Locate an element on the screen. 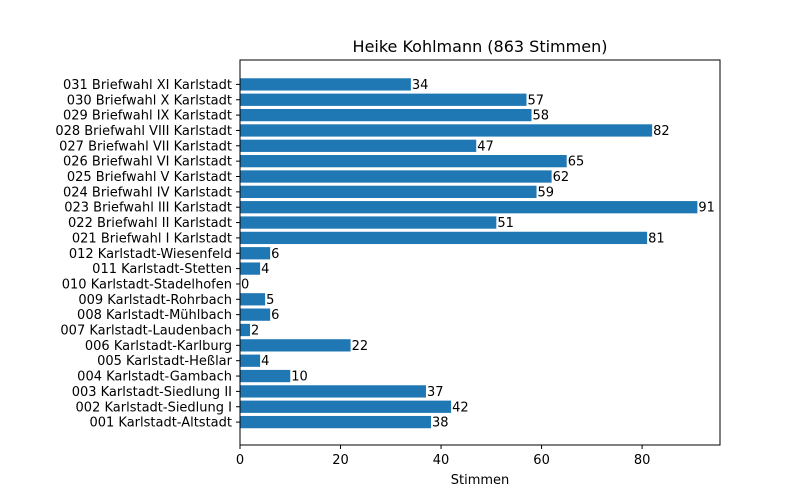 The image size is (800, 500). y-tick-label: 025 Briefwahl V Karlstadt is located at coordinates (149, 177).